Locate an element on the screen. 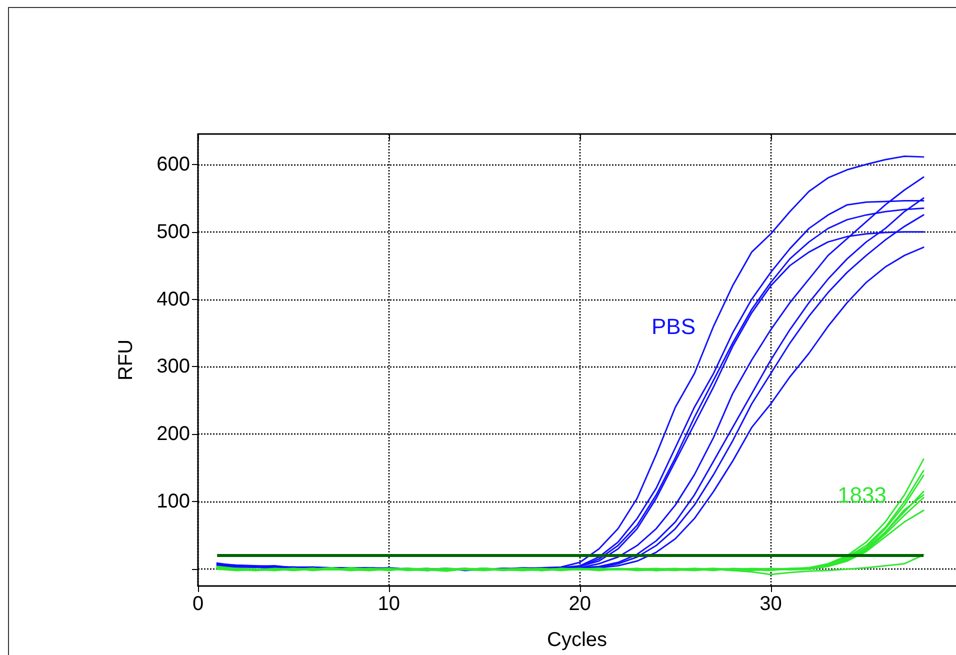 This screenshot has height=655, width=956. series-label: 1833 is located at coordinates (861, 495).